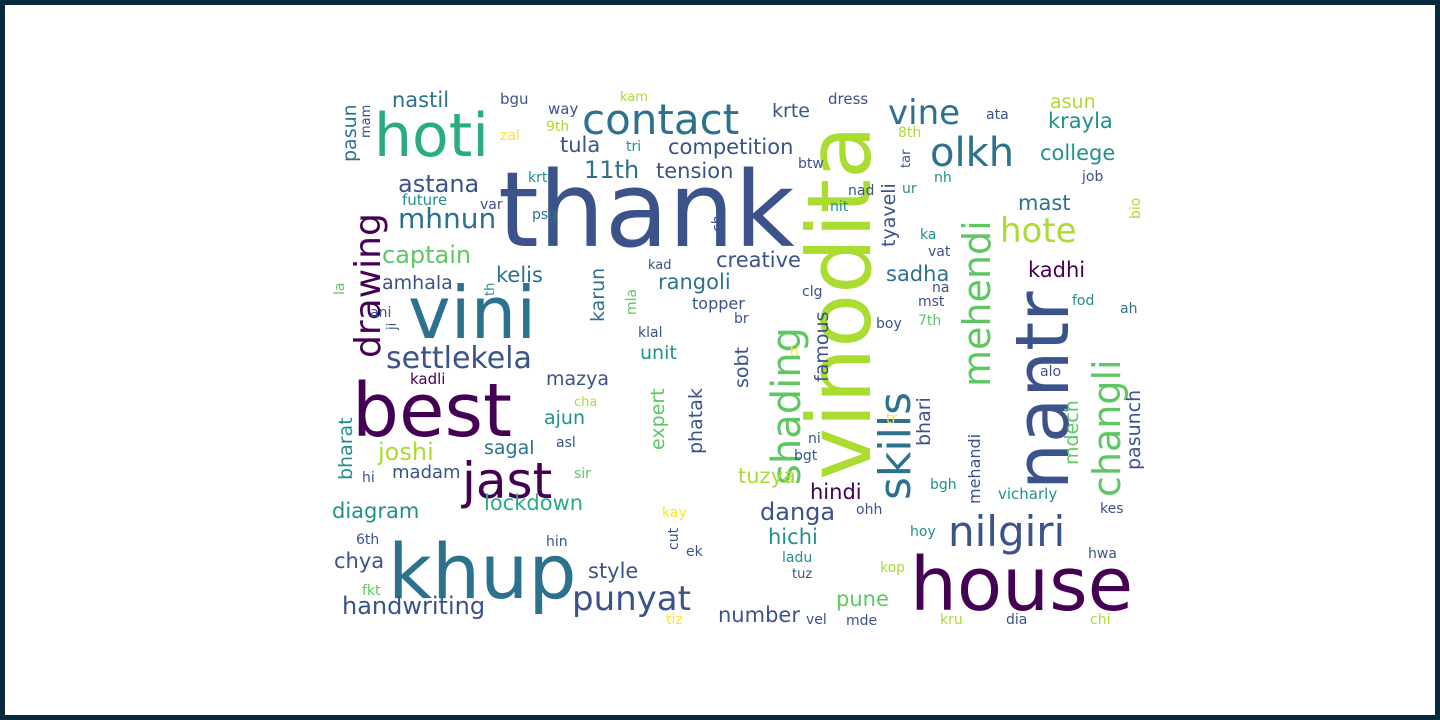 This screenshot has height=720, width=1440. Describe the element at coordinates (646, 210) in the screenshot. I see `word-thank: thank` at that location.